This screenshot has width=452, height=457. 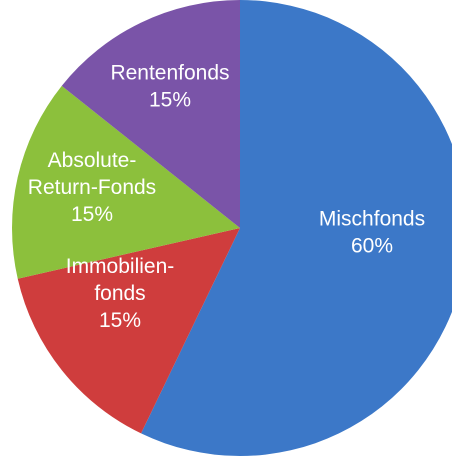 I want to click on slice-name-line: Mischfonds, so click(x=372, y=219).